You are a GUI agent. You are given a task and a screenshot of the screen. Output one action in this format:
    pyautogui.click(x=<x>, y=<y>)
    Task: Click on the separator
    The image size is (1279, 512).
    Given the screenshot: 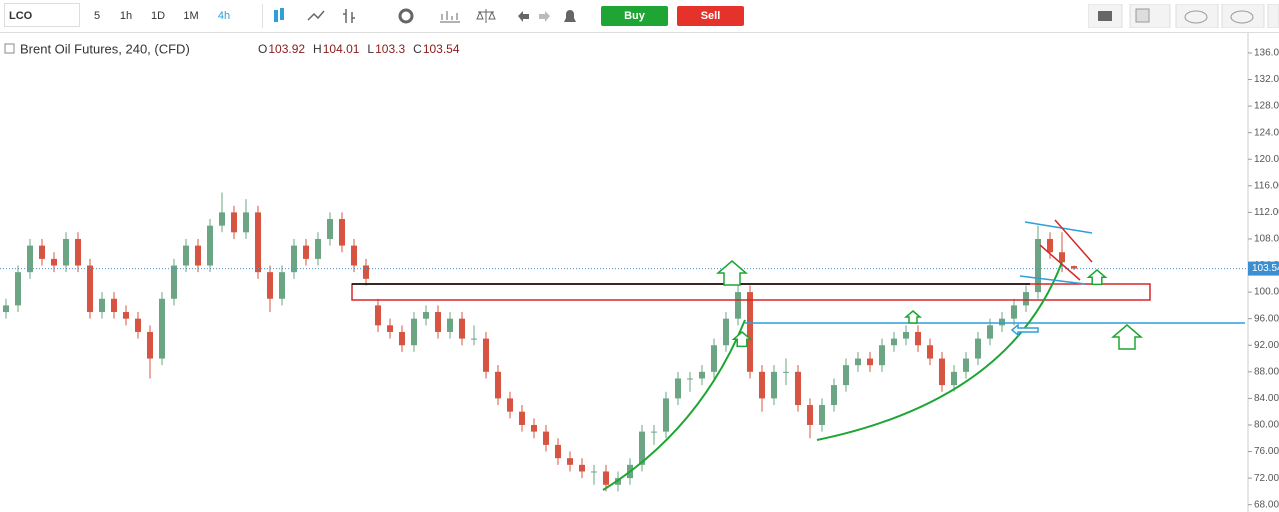 What is the action you would take?
    pyautogui.click(x=262, y=16)
    